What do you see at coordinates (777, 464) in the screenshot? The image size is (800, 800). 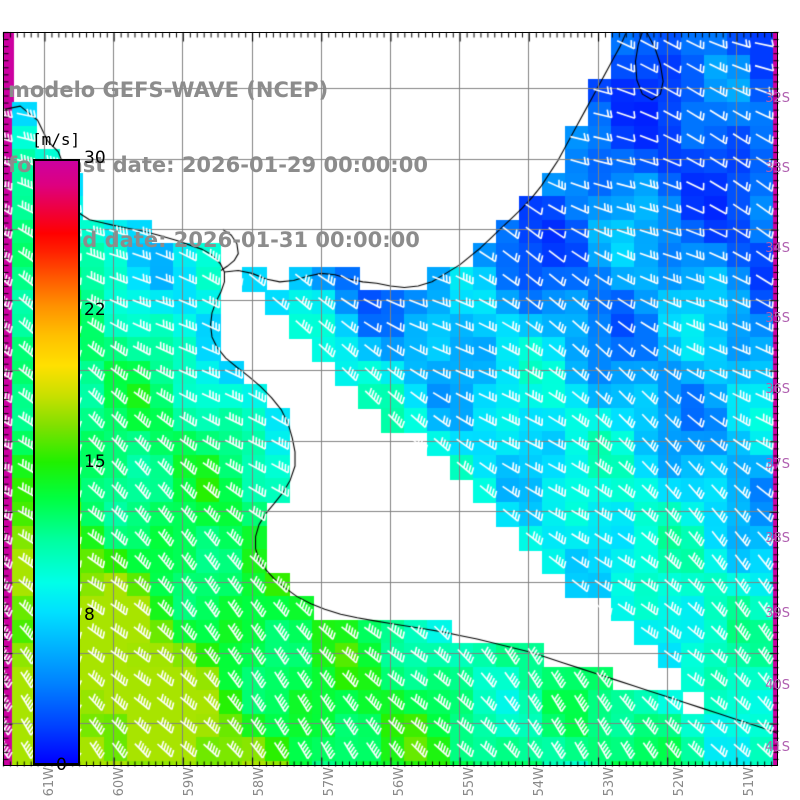 I see `lat-label-37s: 37S` at bounding box center [777, 464].